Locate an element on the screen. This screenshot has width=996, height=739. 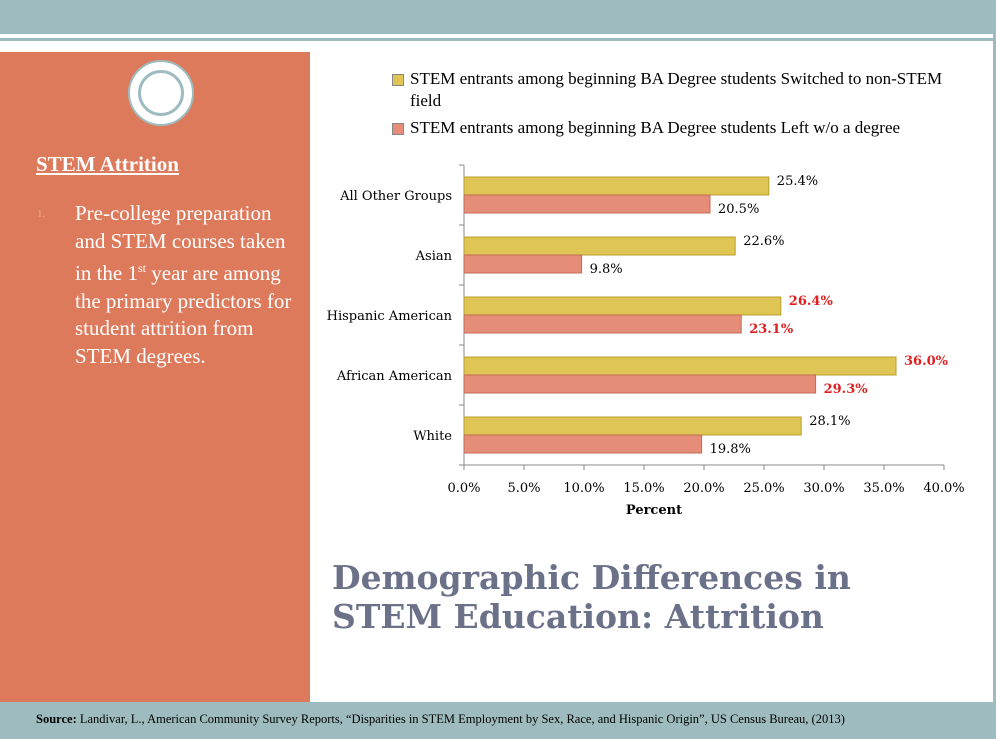
legend-swatch-left is located at coordinates (398, 129).